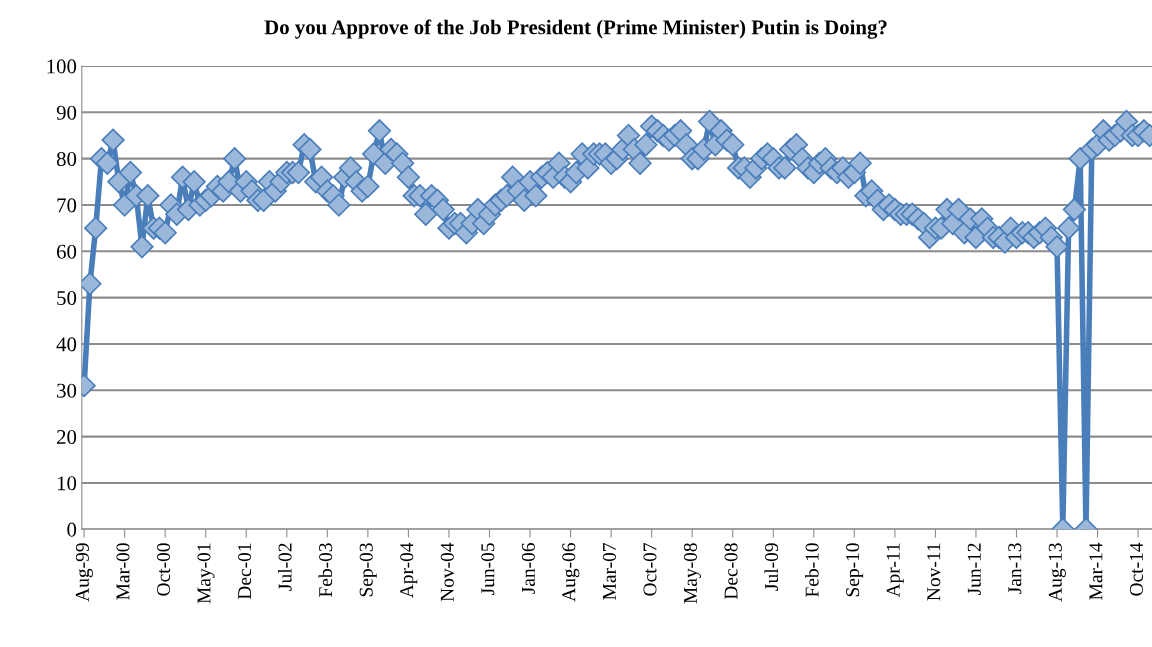  Describe the element at coordinates (1015, 568) in the screenshot. I see `x-tick-label: Jan-13` at that location.